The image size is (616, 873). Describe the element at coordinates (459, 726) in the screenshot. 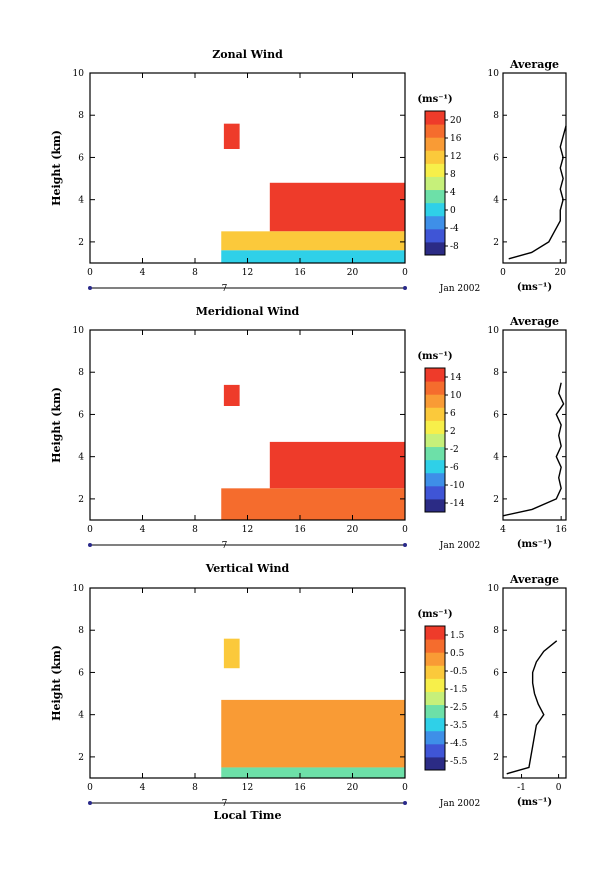

I see `colorbar-tick-label: -3.5` at that location.